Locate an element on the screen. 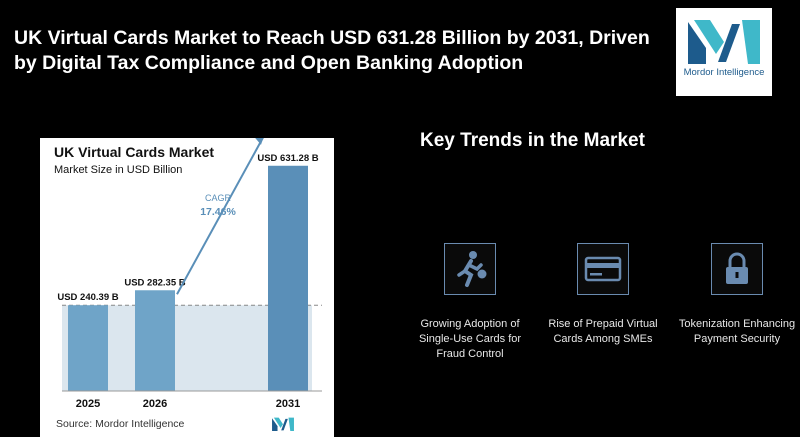  logo-text: Mordor Intelligence is located at coordinates (724, 72).